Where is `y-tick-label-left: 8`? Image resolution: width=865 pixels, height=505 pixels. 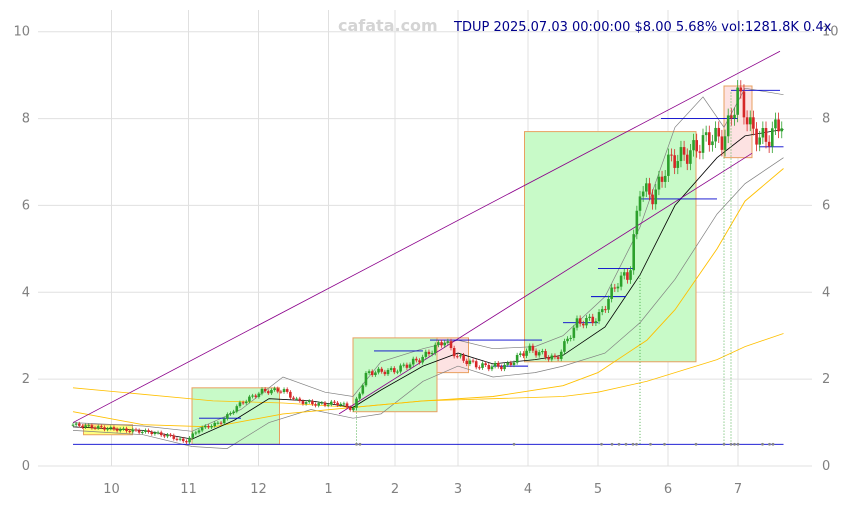 y-tick-label-left: 8 is located at coordinates (26, 119).